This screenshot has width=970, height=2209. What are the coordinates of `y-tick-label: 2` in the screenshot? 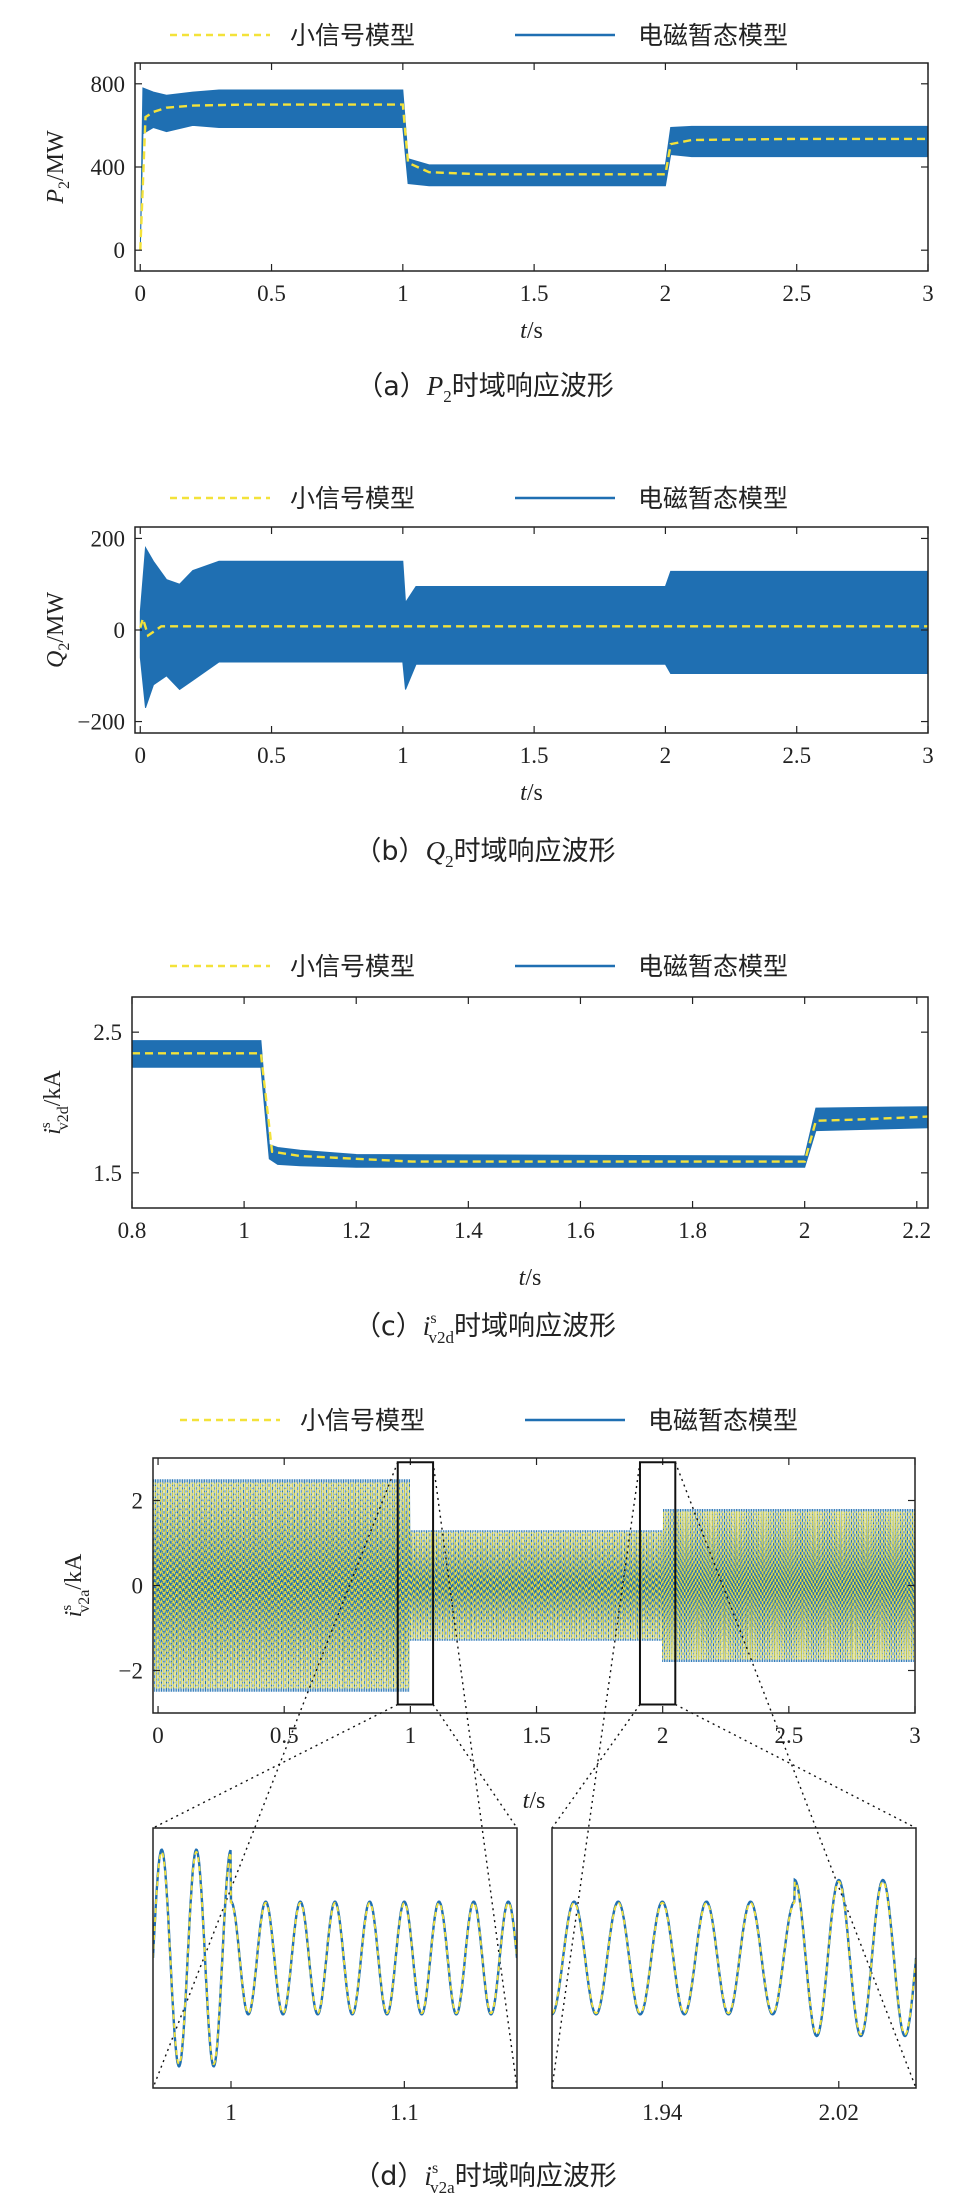 It's located at (138, 1501).